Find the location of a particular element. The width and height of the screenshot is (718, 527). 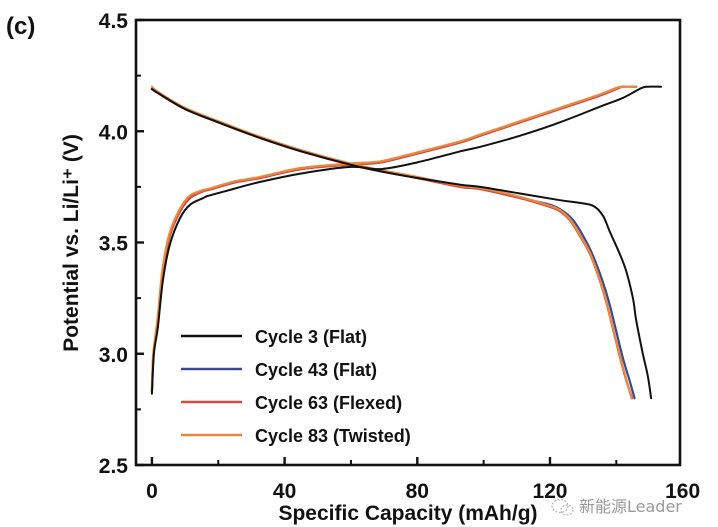

y-tick-label: 4.0 is located at coordinates (113, 132).